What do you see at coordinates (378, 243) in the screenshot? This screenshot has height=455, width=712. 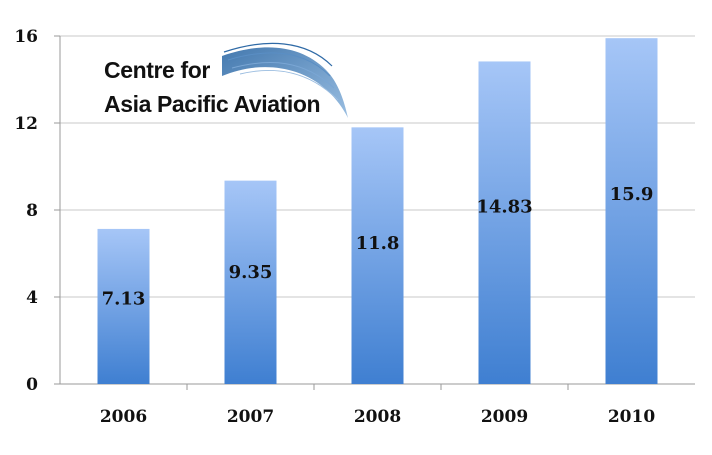 I see `data-label: 11.8` at bounding box center [378, 243].